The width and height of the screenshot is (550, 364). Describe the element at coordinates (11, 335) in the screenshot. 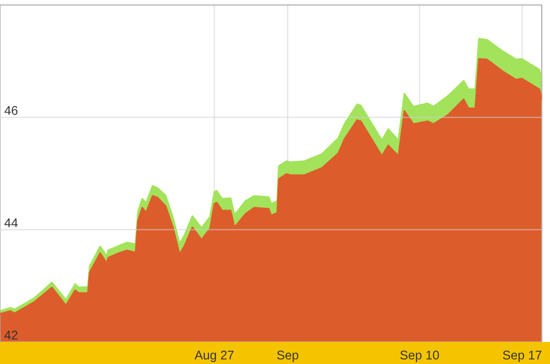

I see `y-tick-label: 42` at that location.